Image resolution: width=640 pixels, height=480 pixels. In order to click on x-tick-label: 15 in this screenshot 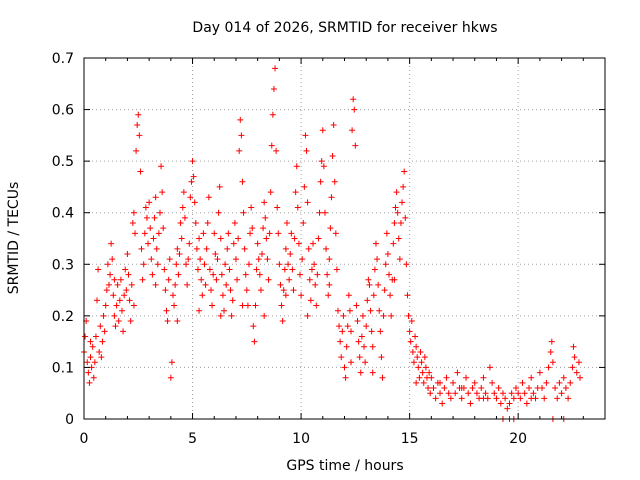, I will do `click(410, 439)`.